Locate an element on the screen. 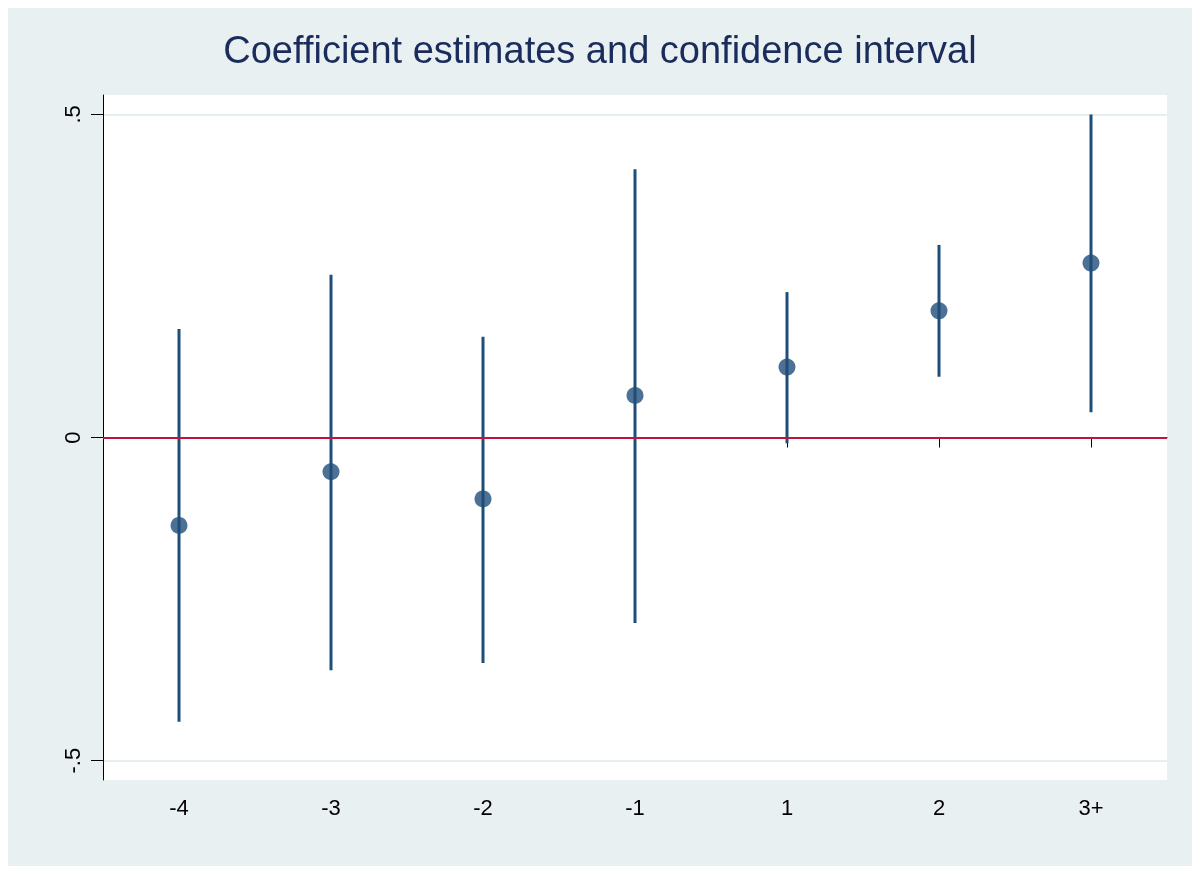 Image resolution: width=1200 pixels, height=874 pixels. x-tick-label: -1 is located at coordinates (635, 807).